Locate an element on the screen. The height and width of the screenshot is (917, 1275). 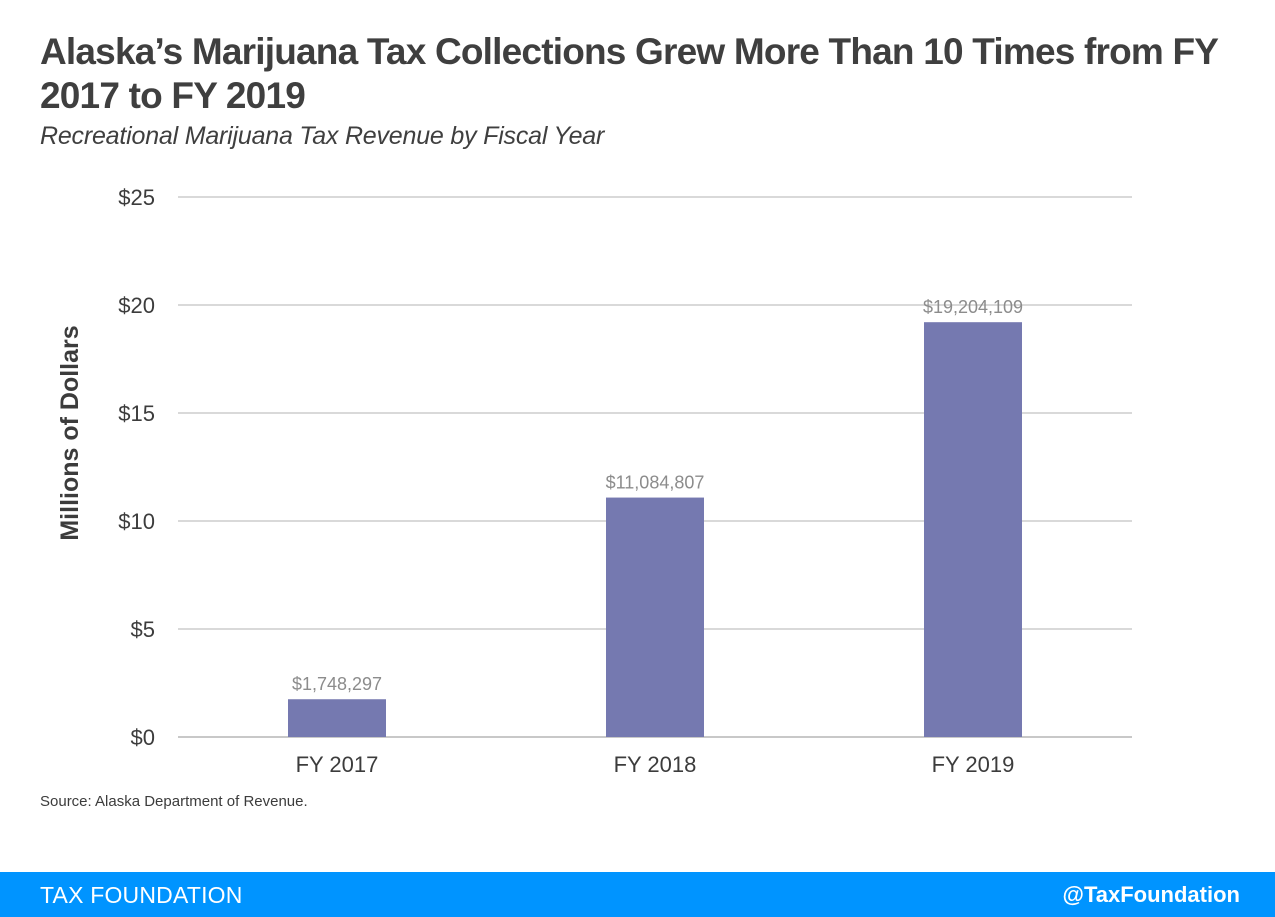
bar-fy-2018 is located at coordinates (655, 617).